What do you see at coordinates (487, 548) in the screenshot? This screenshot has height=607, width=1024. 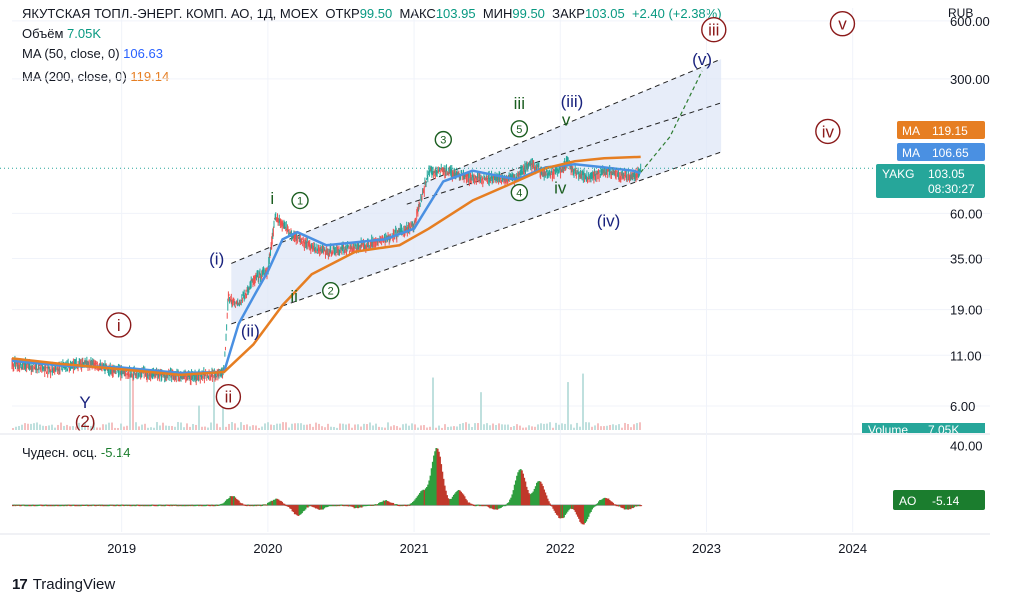 I see `time-axis: 2019 2020 2021 2022 2023 2024` at bounding box center [487, 548].